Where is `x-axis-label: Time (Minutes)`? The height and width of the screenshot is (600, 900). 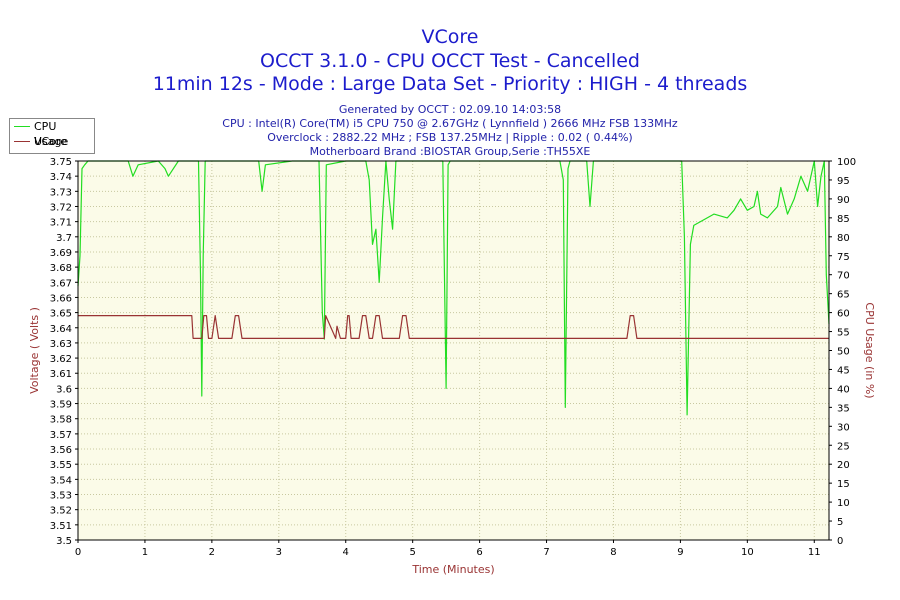 x-axis-label: Time (Minutes) is located at coordinates (452, 569).